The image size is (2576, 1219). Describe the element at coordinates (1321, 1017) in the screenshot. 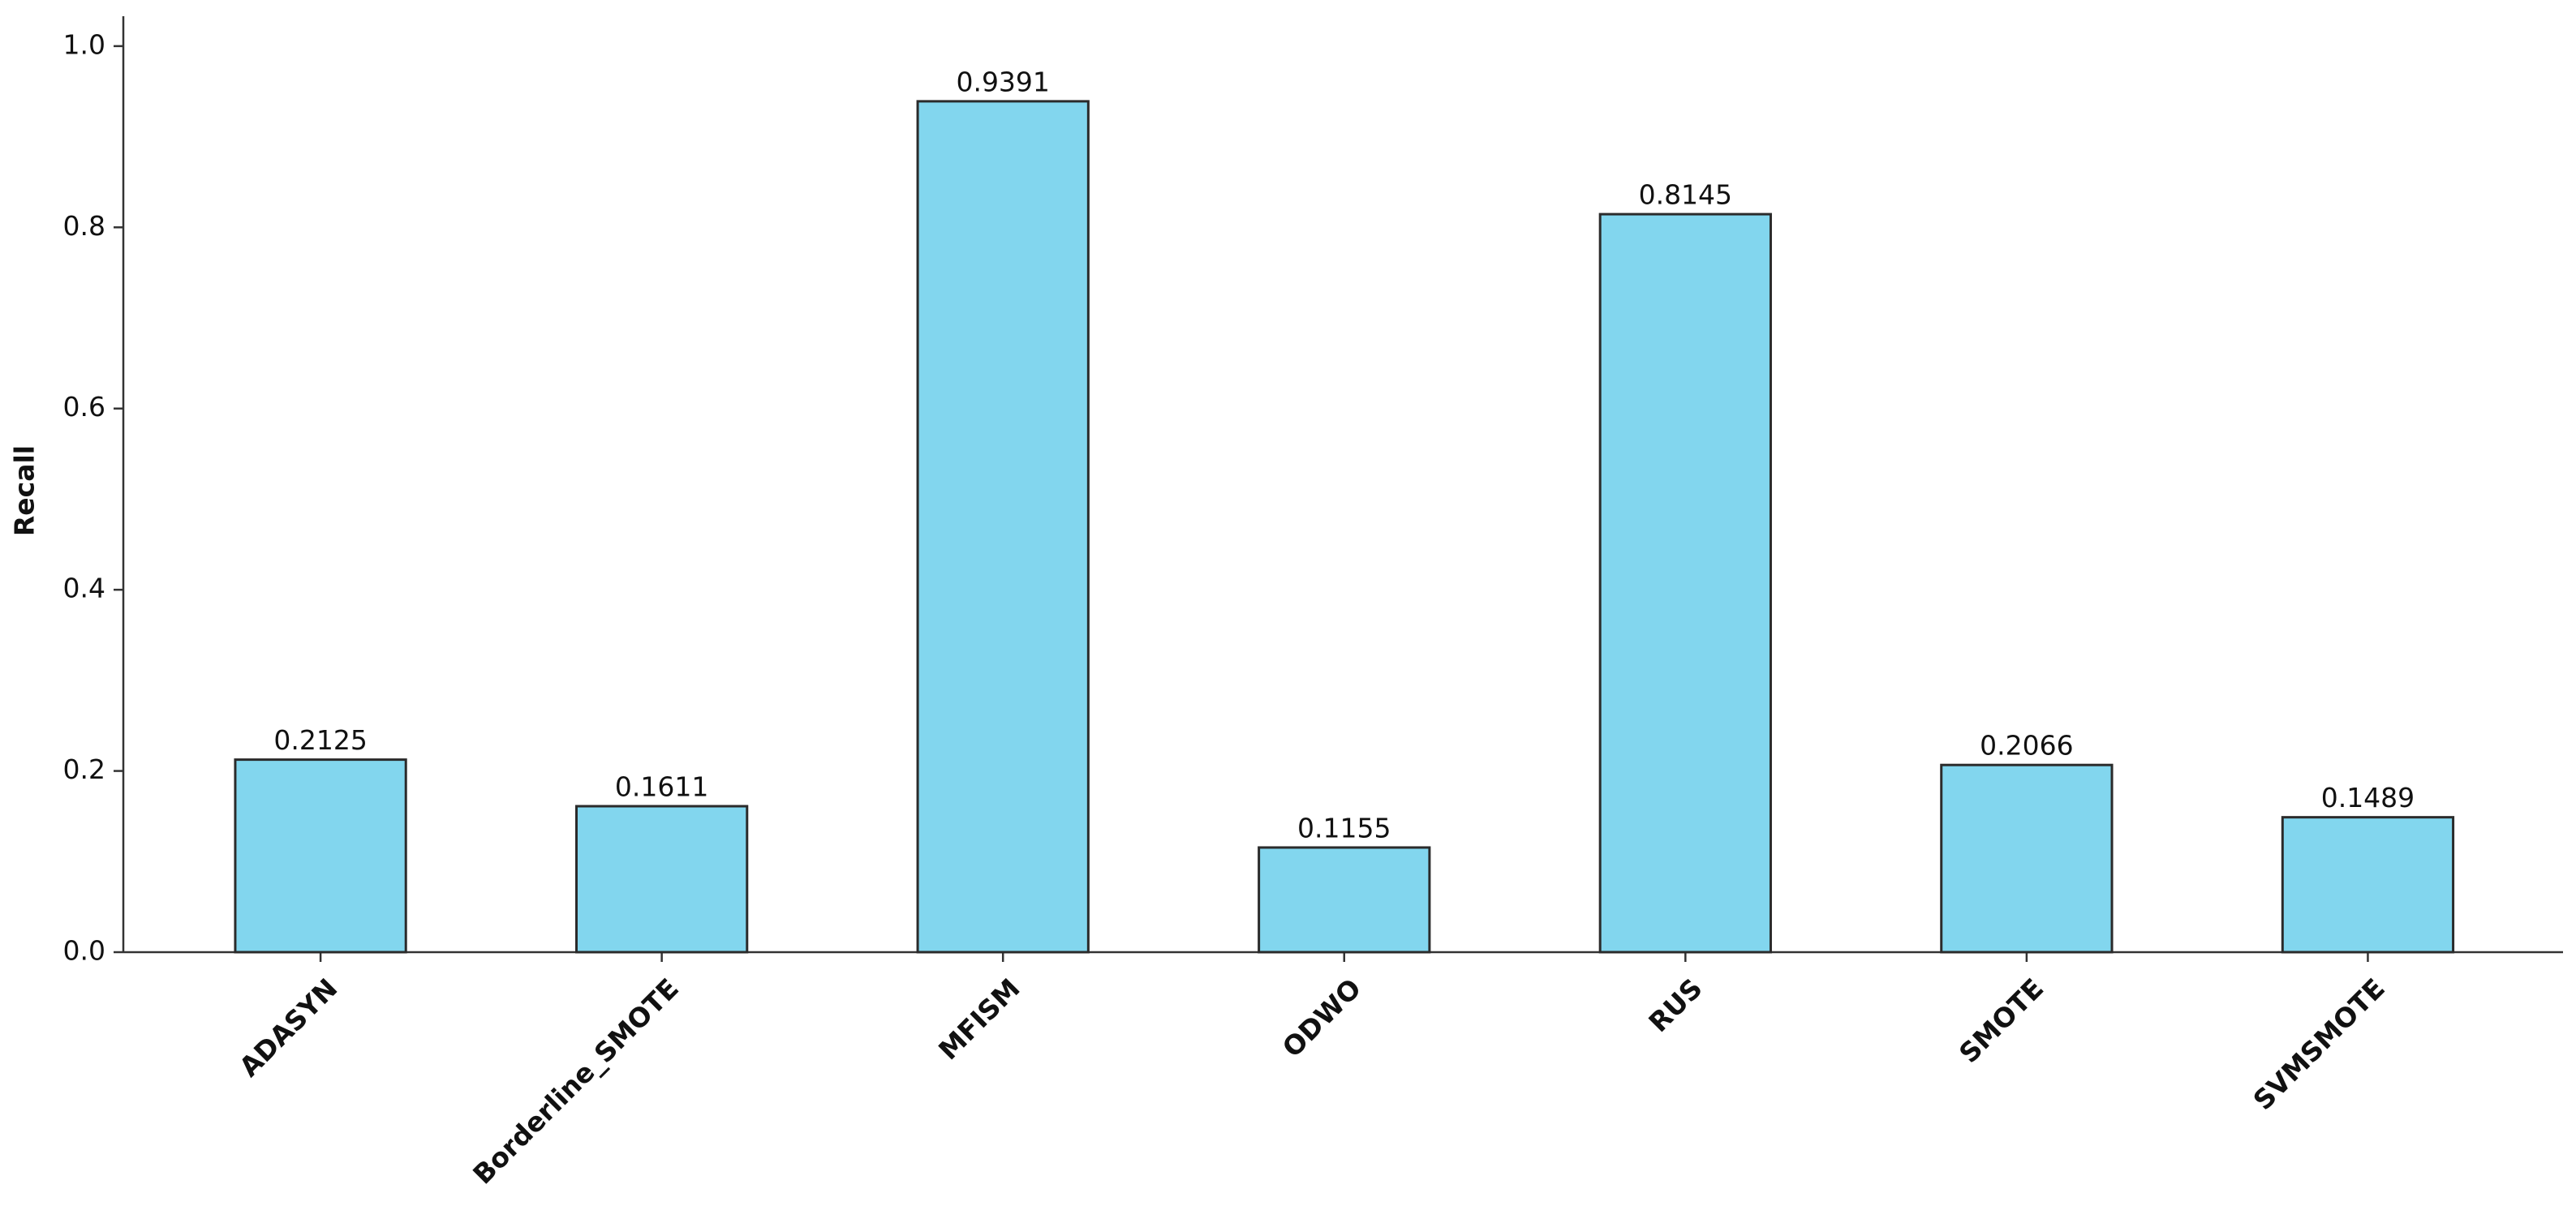

I see `x-tick-label: ODWO` at that location.